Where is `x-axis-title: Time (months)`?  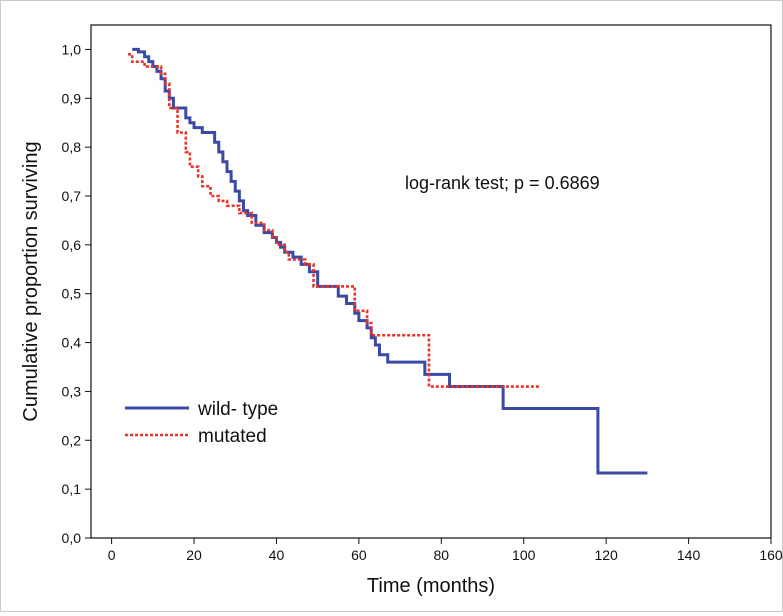 x-axis-title: Time (months) is located at coordinates (431, 586).